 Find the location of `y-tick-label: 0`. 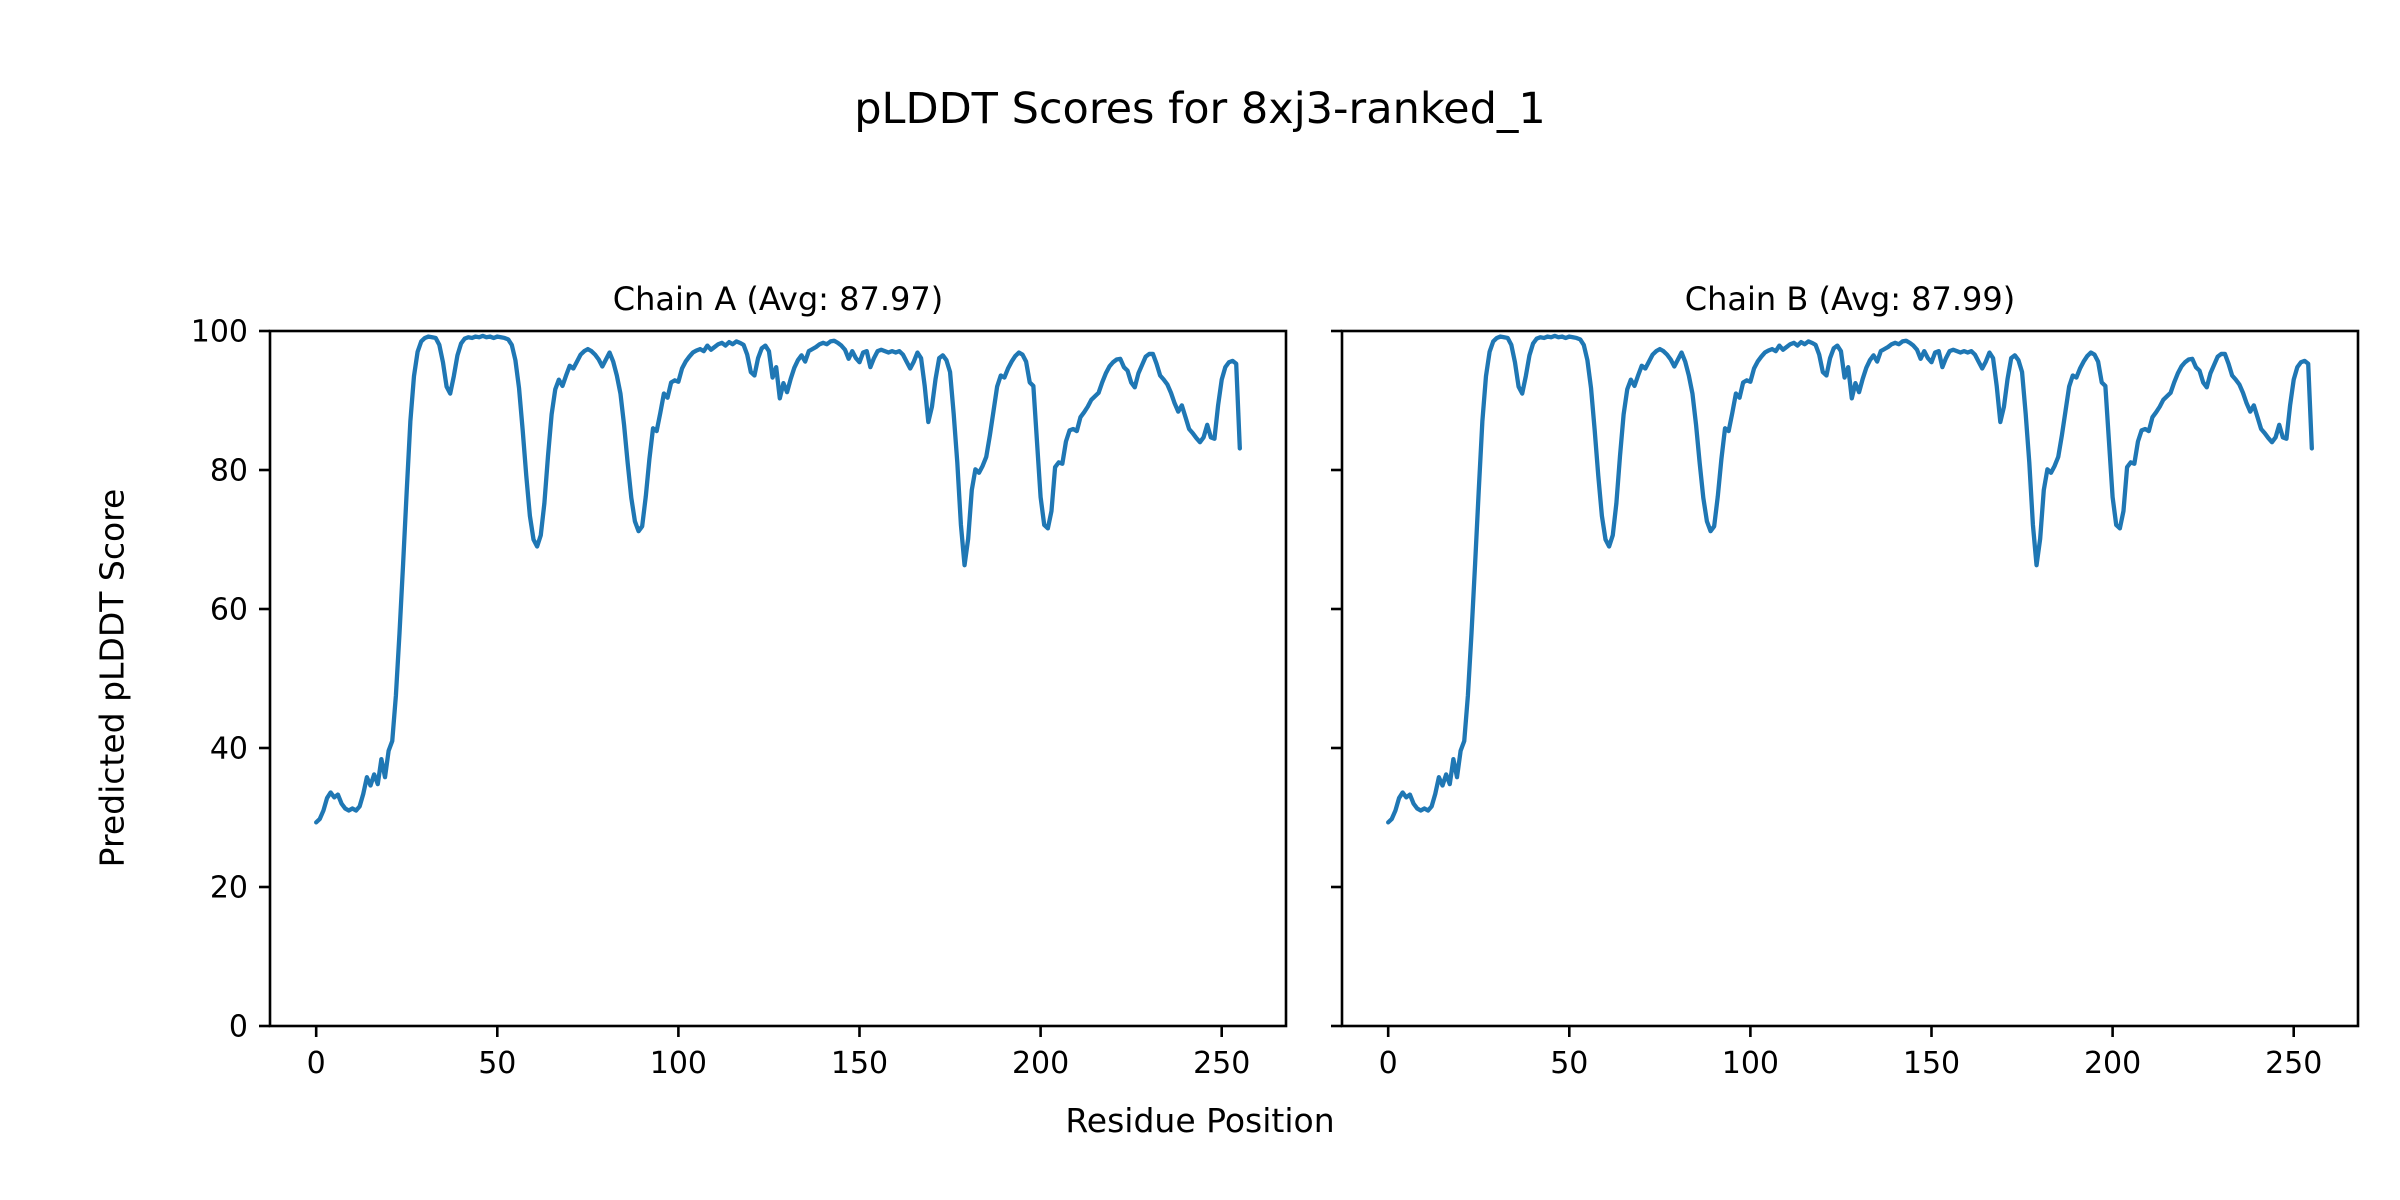

y-tick-label: 0 is located at coordinates (238, 1027).